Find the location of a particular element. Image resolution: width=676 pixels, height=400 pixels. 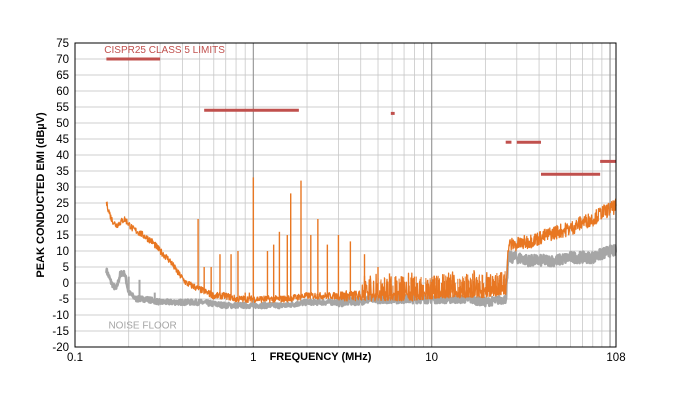

y-tick-label: -5 is located at coordinates (64, 300).